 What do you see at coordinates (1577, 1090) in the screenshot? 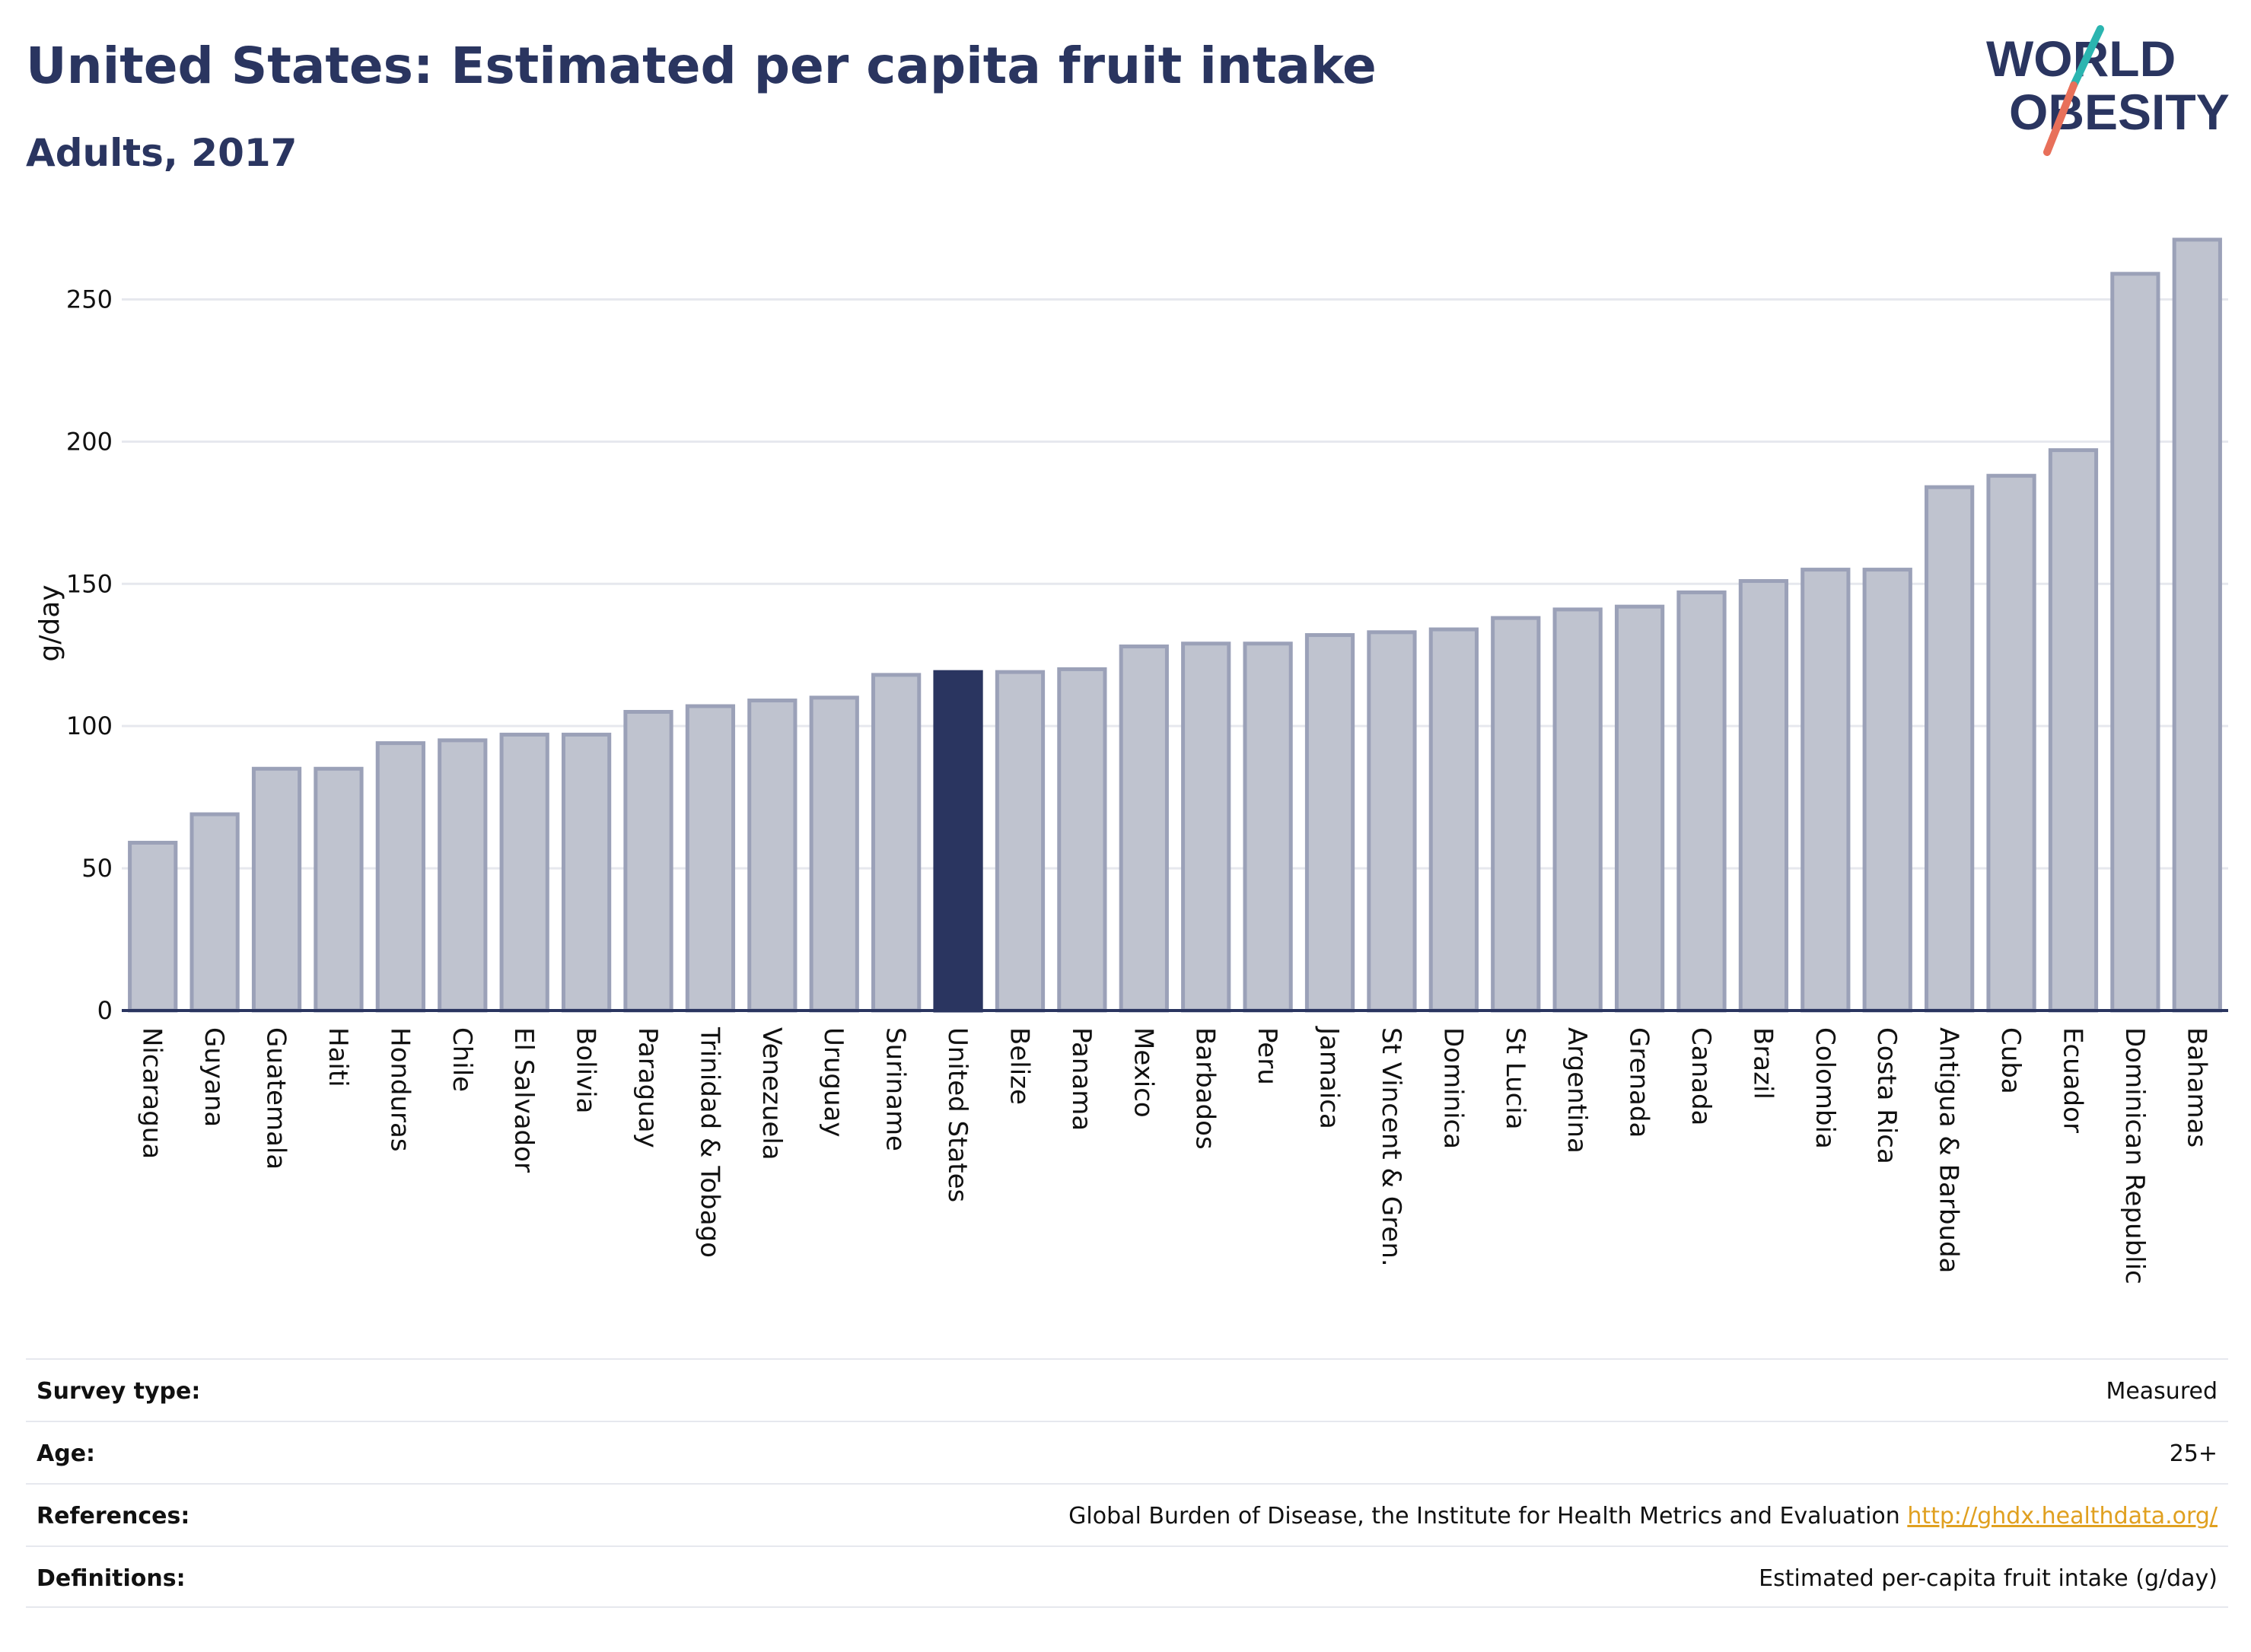
I see `x-tick-label: Argentina` at bounding box center [1577, 1090].